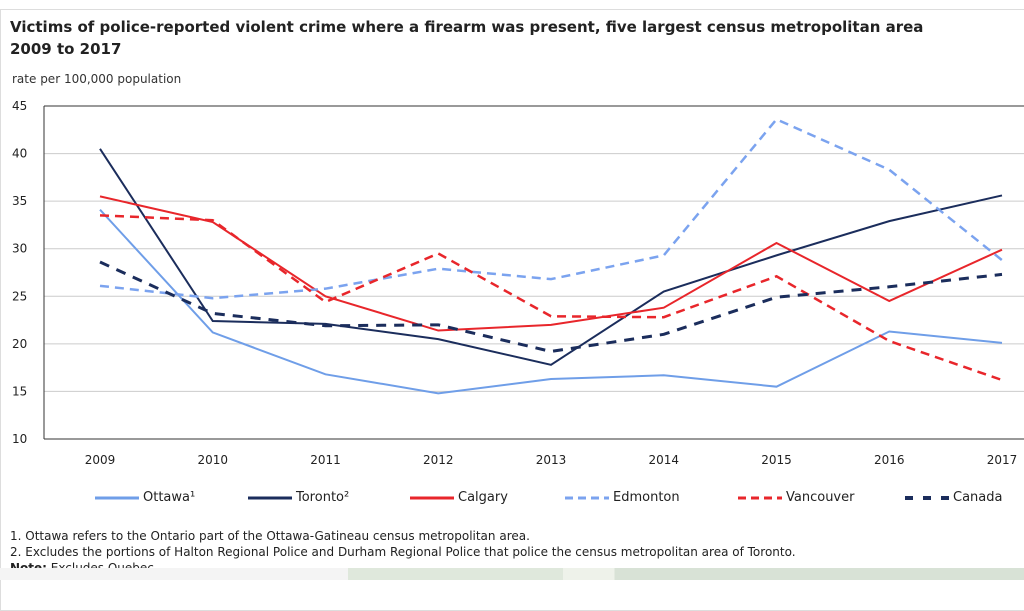 This screenshot has height=611, width=1024. Describe the element at coordinates (551, 460) in the screenshot. I see `x-tick-label: 2013` at that location.